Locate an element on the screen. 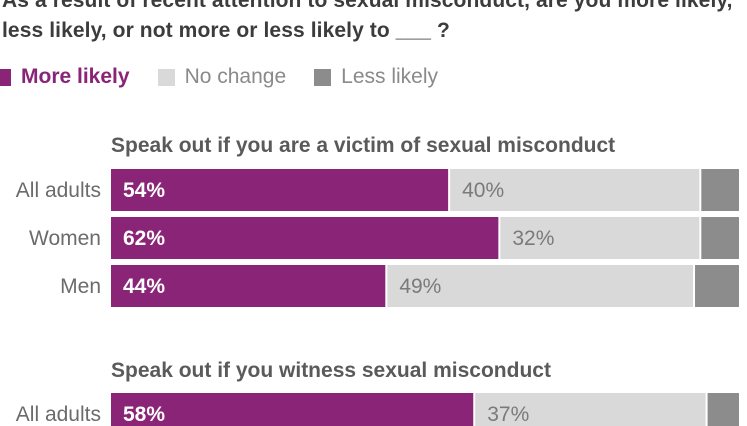  data-label-more-likely: 58% is located at coordinates (144, 414).